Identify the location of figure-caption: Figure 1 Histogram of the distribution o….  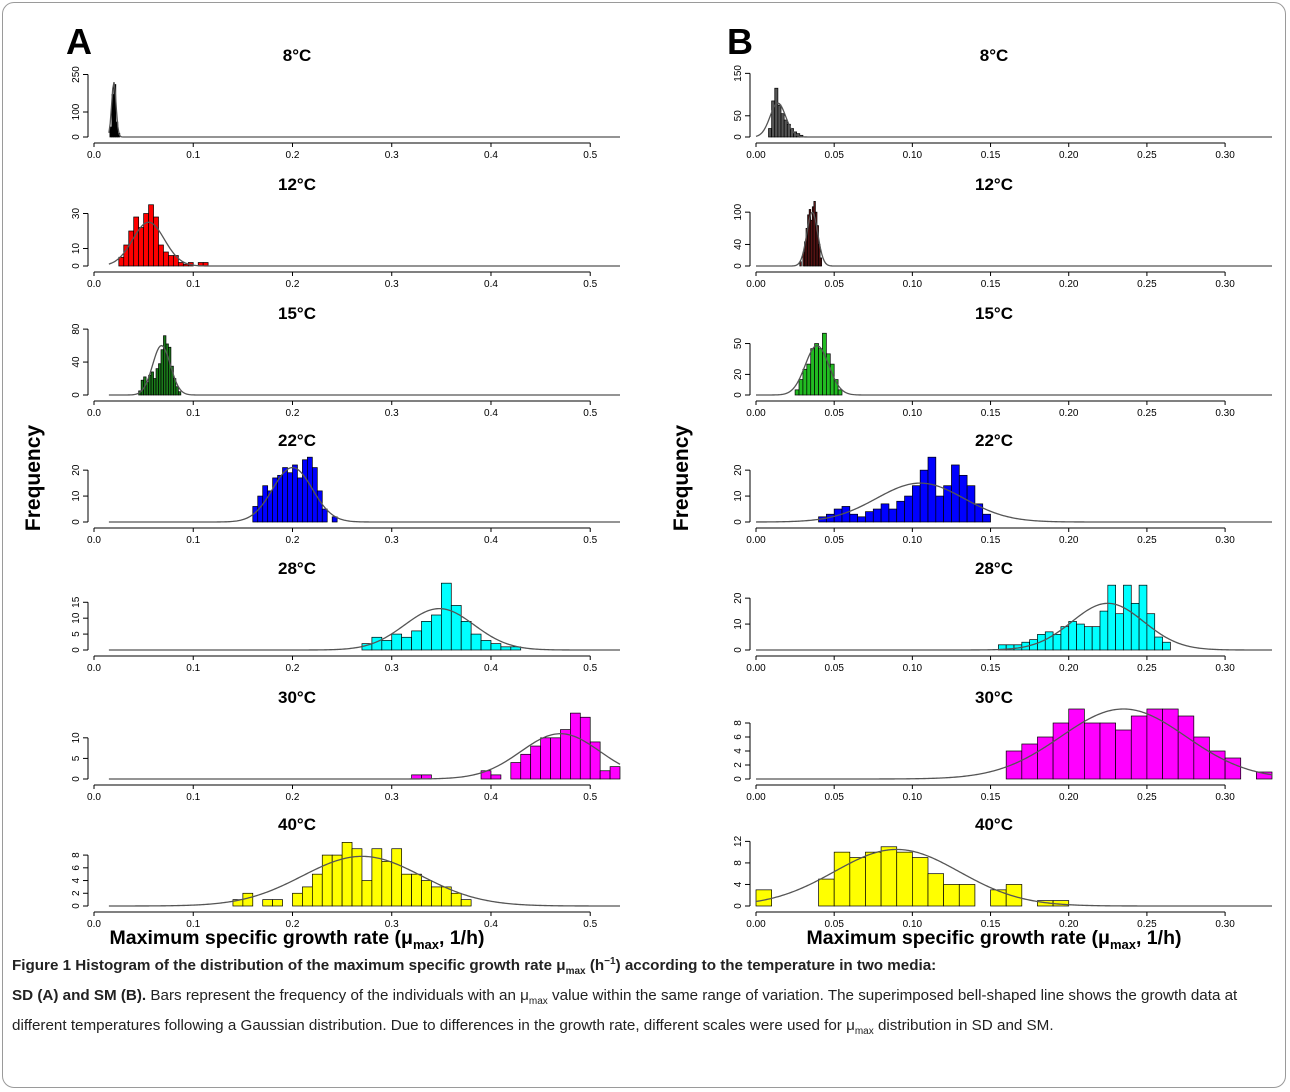
(643, 997).